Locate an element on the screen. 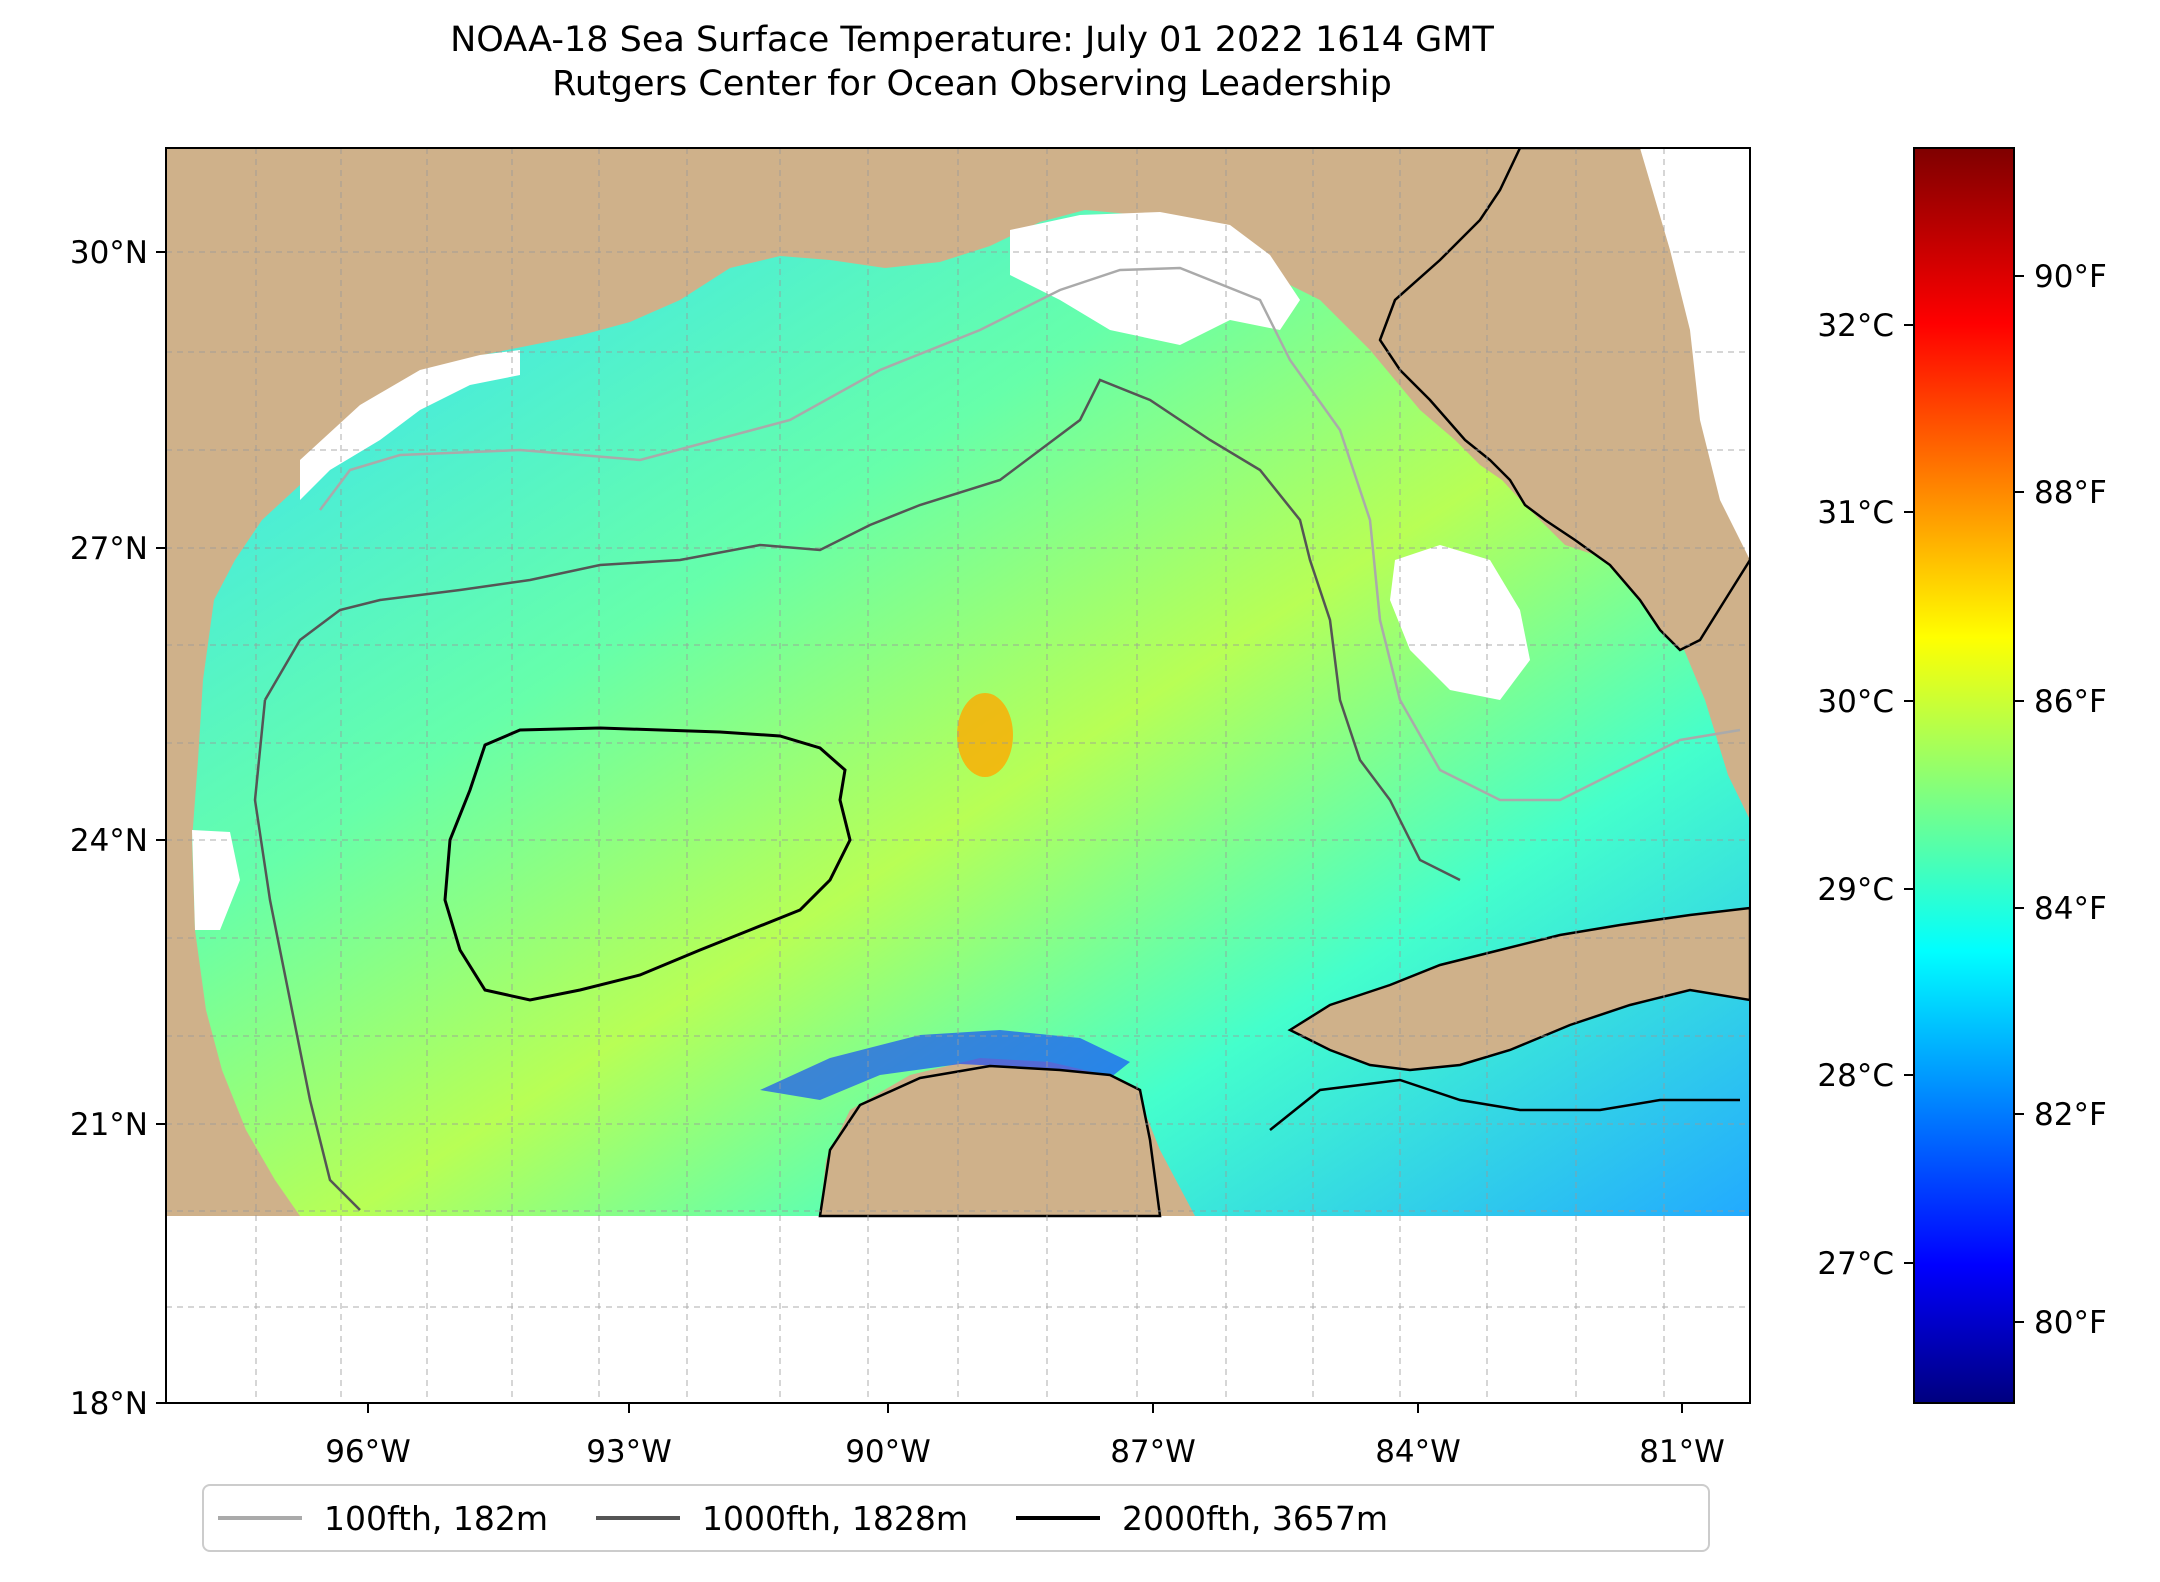 The image size is (2160, 1582). cool-upwelling is located at coordinates (945, 1065).